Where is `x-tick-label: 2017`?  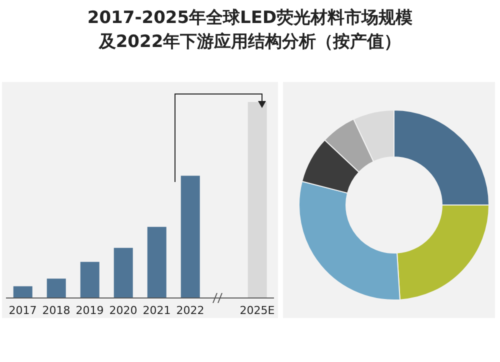 x-tick-label: 2017 is located at coordinates (22, 310).